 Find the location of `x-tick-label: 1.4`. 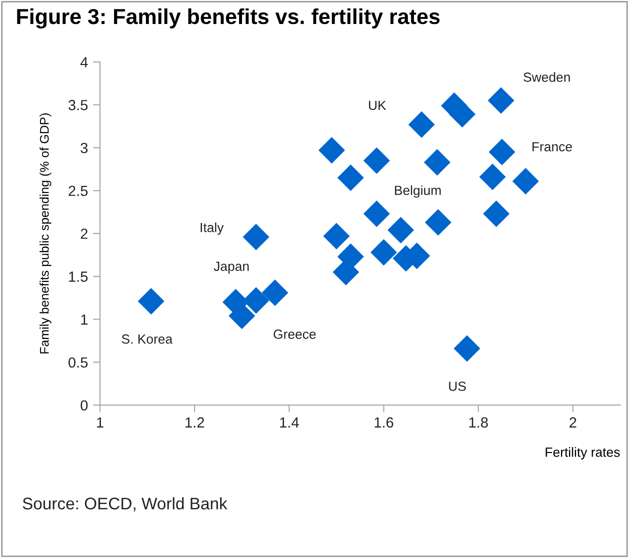

x-tick-label: 1.4 is located at coordinates (289, 422).